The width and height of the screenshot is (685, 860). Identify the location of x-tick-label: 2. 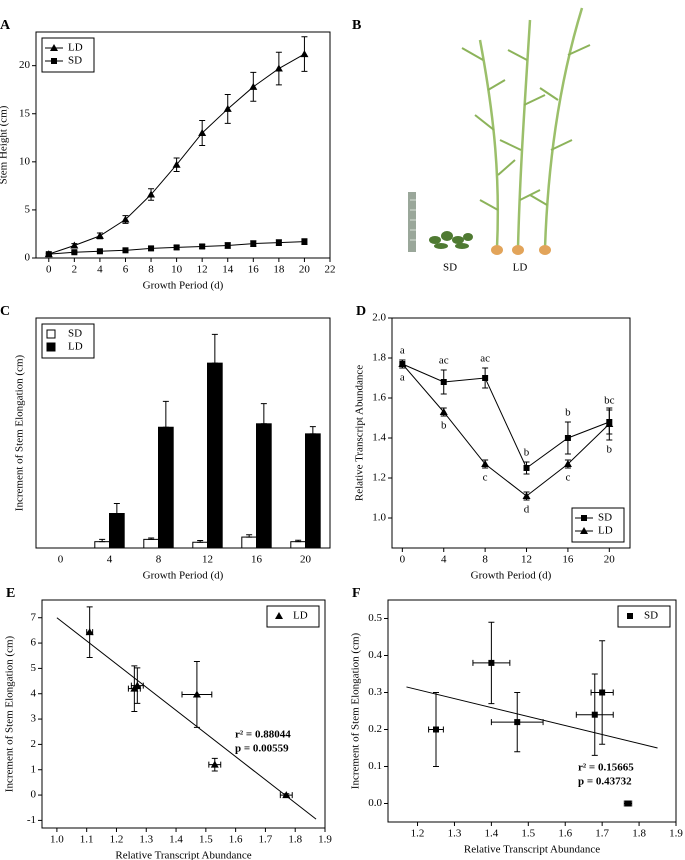
(75, 270).